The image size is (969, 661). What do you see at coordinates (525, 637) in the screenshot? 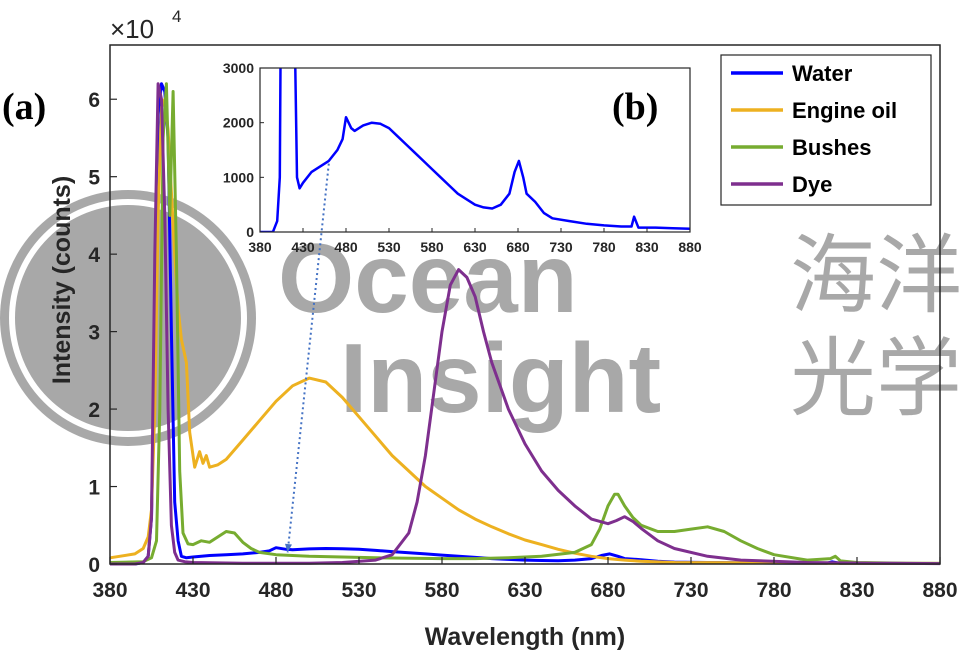
I see `x-axis-label: Wavelength (nm)` at bounding box center [525, 637].